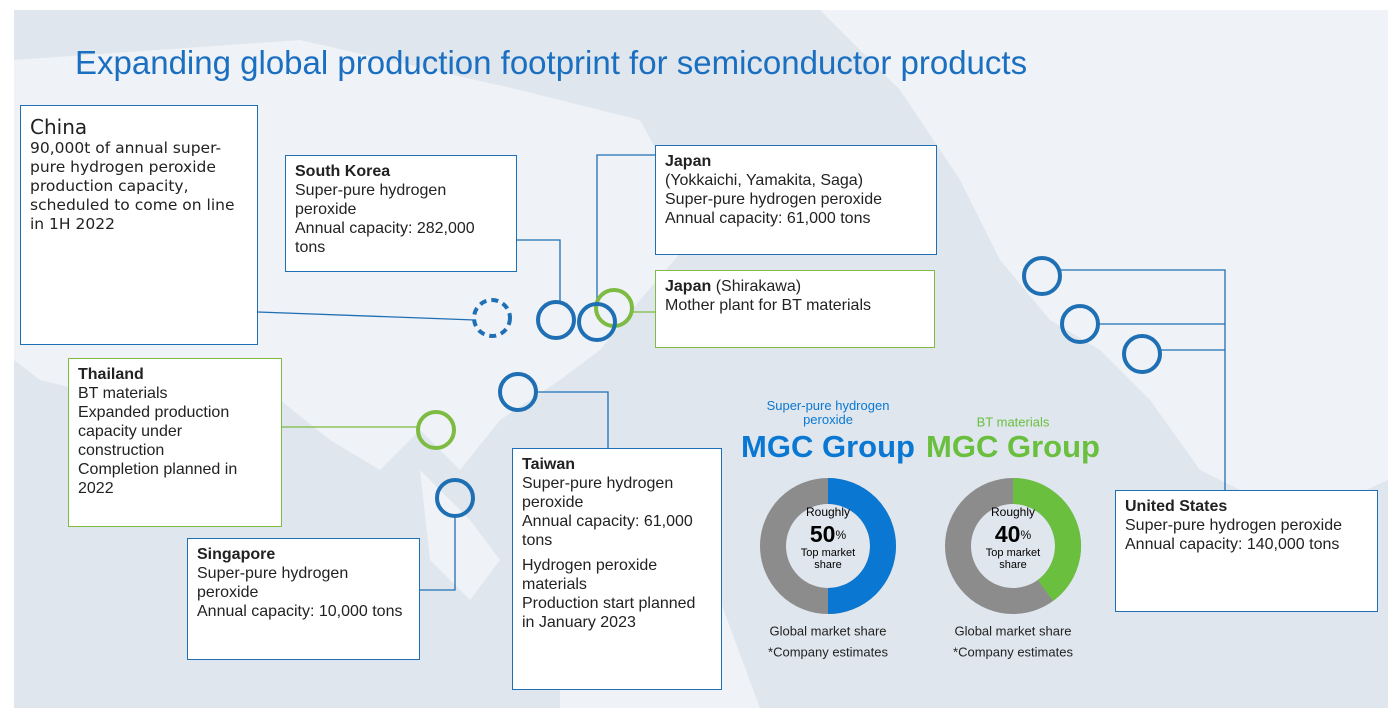 This screenshot has height=708, width=1388. I want to click on site-detail: Completion planned in 2022, so click(158, 479).